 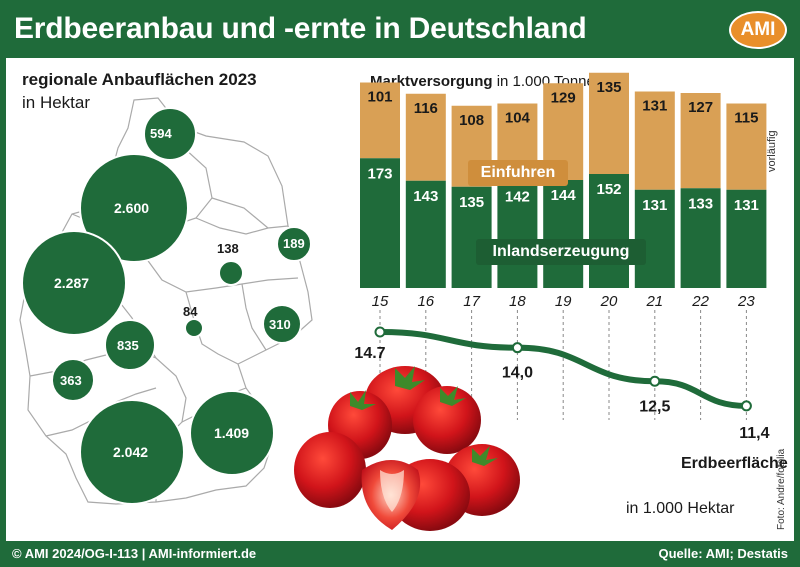 What do you see at coordinates (56, 102) in the screenshot?
I see `map-unit: in Hektar` at bounding box center [56, 102].